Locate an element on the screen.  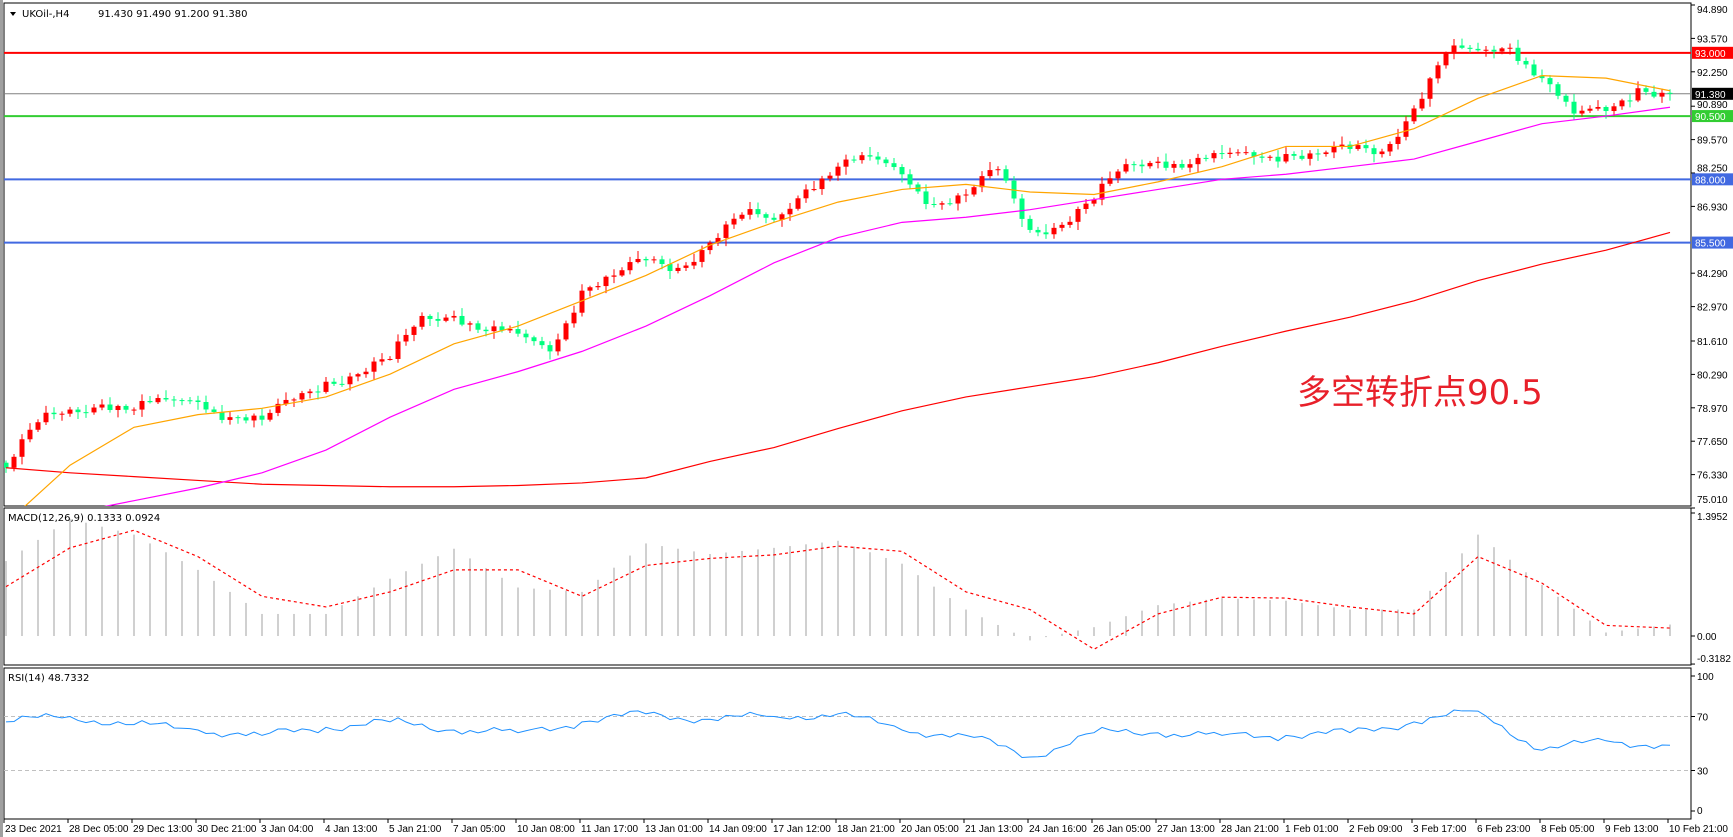
price-tag-text: 91.380 is located at coordinates (1710, 95).